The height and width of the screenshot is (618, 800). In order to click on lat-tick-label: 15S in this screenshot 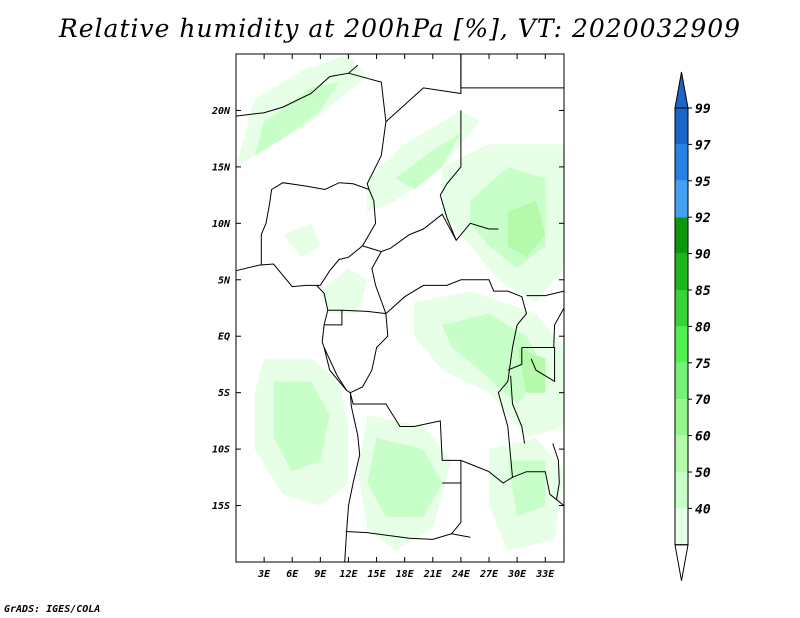, I will do `click(221, 506)`.